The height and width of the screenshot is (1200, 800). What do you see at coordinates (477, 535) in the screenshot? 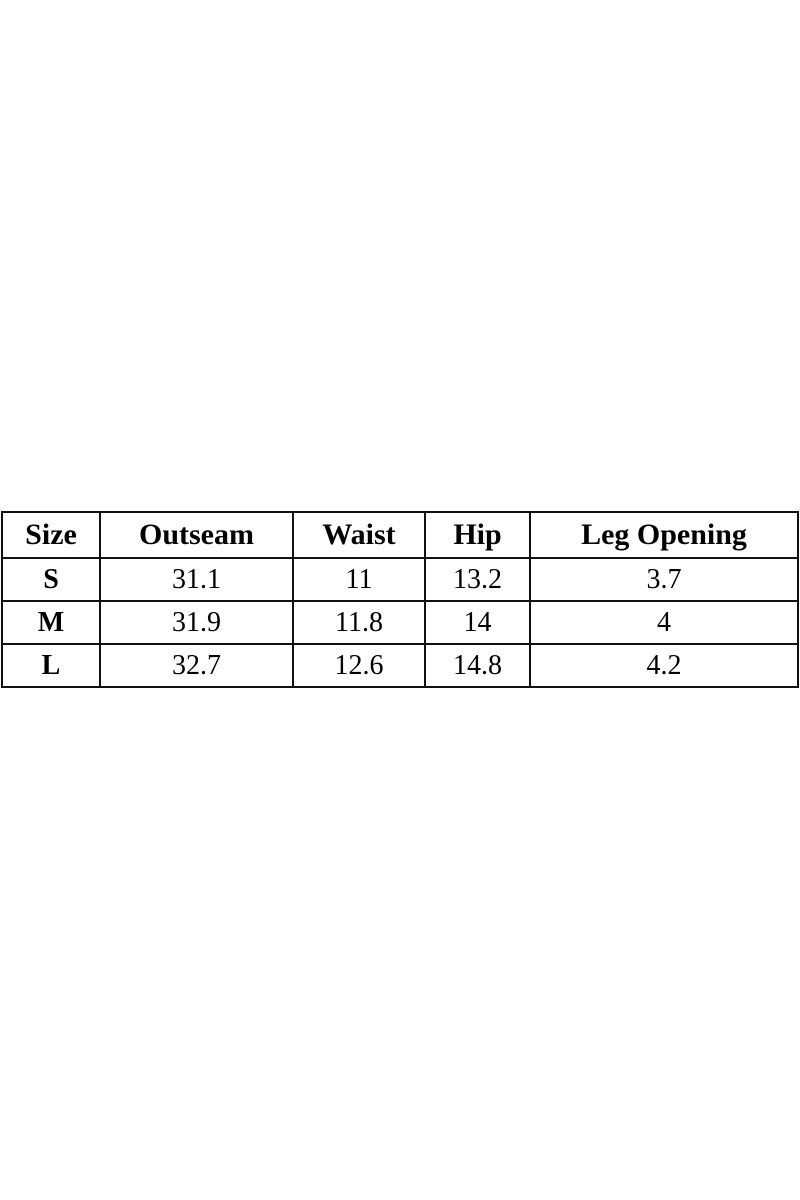
I see `header-hip: Hip` at bounding box center [477, 535].